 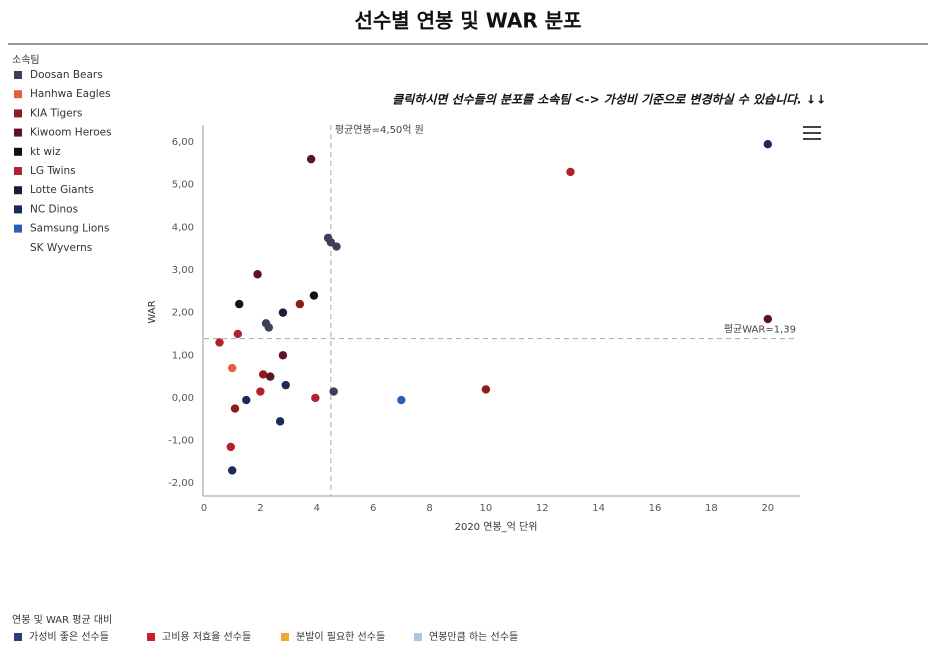 What do you see at coordinates (206, 637) in the screenshot?
I see `quadrant-label: 고비용 저효율 선수들` at bounding box center [206, 637].